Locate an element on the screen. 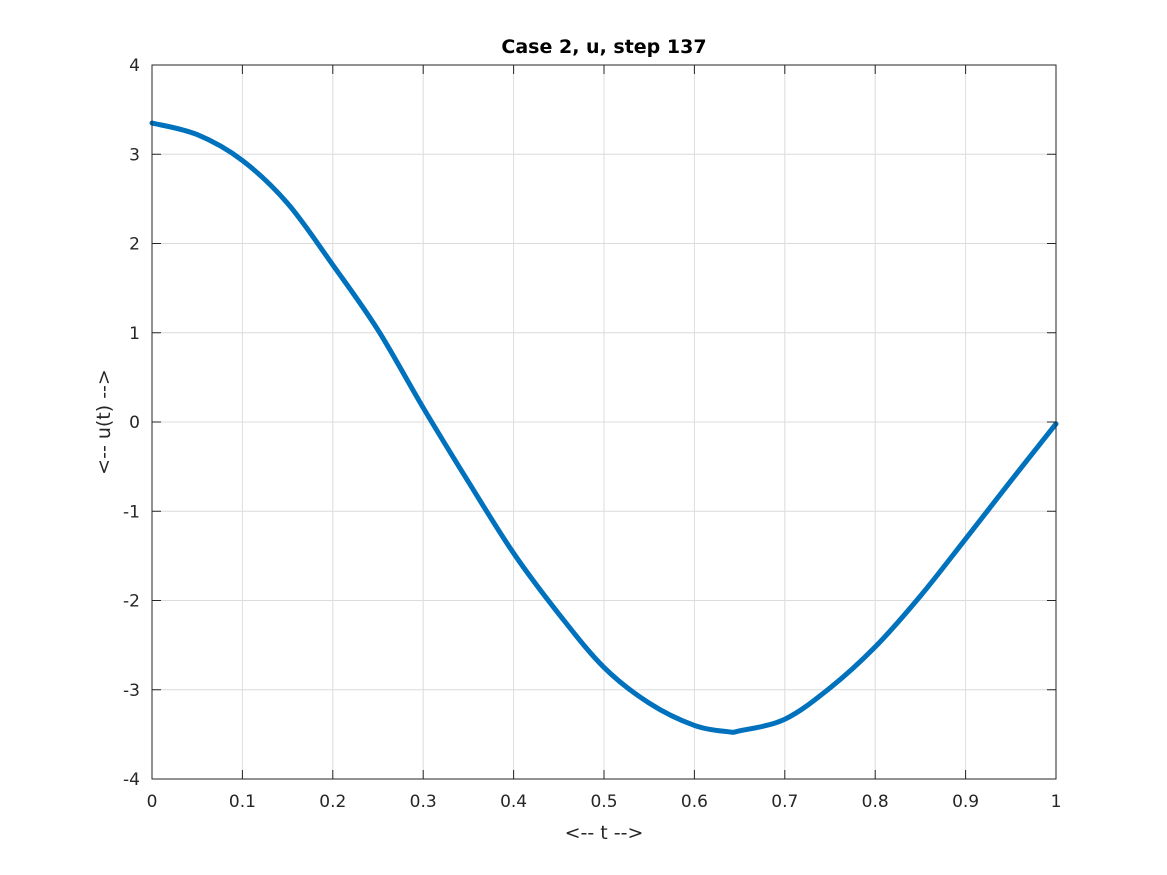 The width and height of the screenshot is (1167, 875). y-tick-label: 4 is located at coordinates (134, 66).